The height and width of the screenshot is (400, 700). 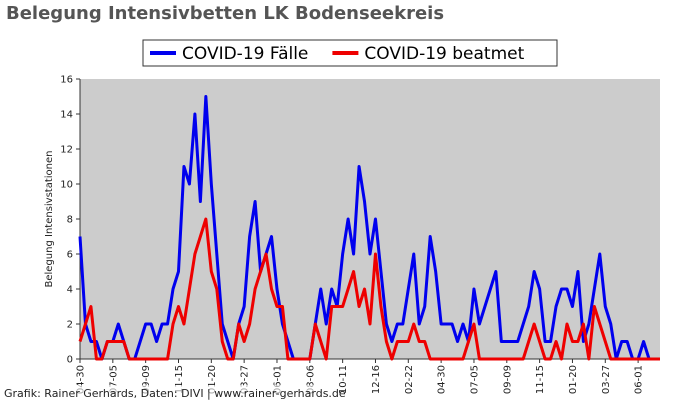 What do you see at coordinates (376, 379) in the screenshot?
I see `x-tick-label: 12-16` at bounding box center [376, 379].